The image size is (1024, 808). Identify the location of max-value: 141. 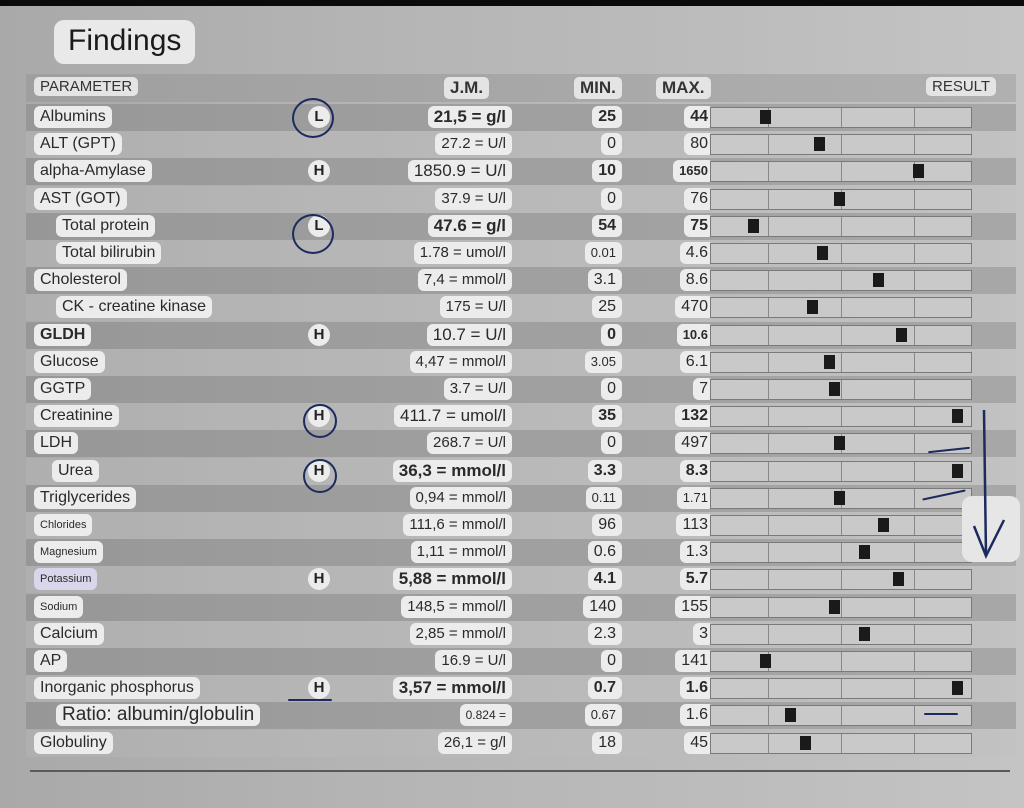
(694, 661).